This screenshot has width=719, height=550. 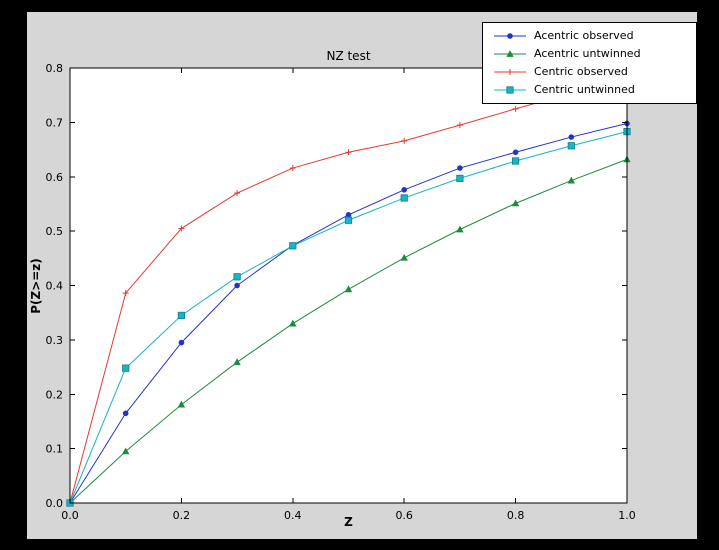 I want to click on y-tick-label: 0.1, so click(x=55, y=449).